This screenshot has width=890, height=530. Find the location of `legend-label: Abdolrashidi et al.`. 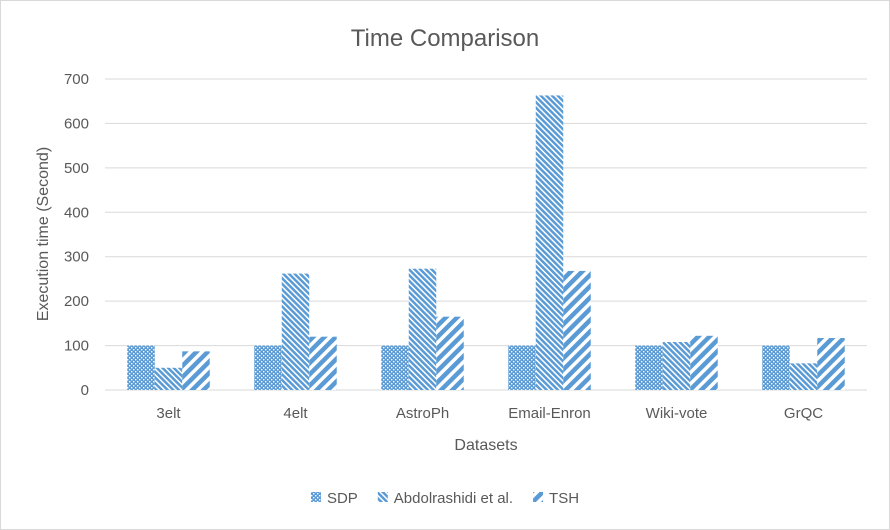

legend-label: Abdolrashidi et al. is located at coordinates (453, 498).